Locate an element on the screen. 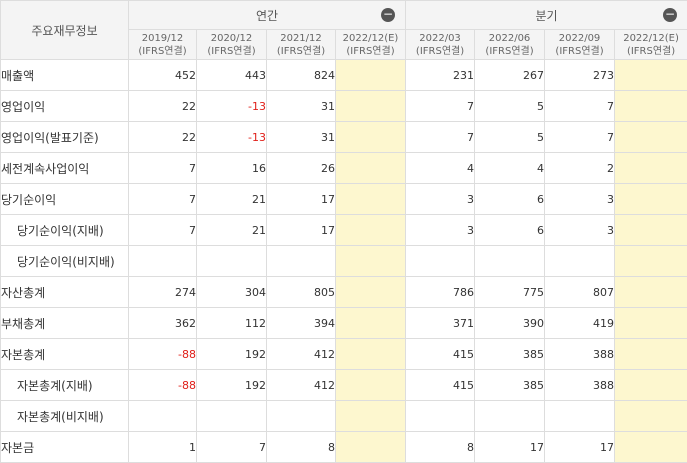 This screenshot has height=463, width=687. annual-collapse-icon: − is located at coordinates (388, 15).